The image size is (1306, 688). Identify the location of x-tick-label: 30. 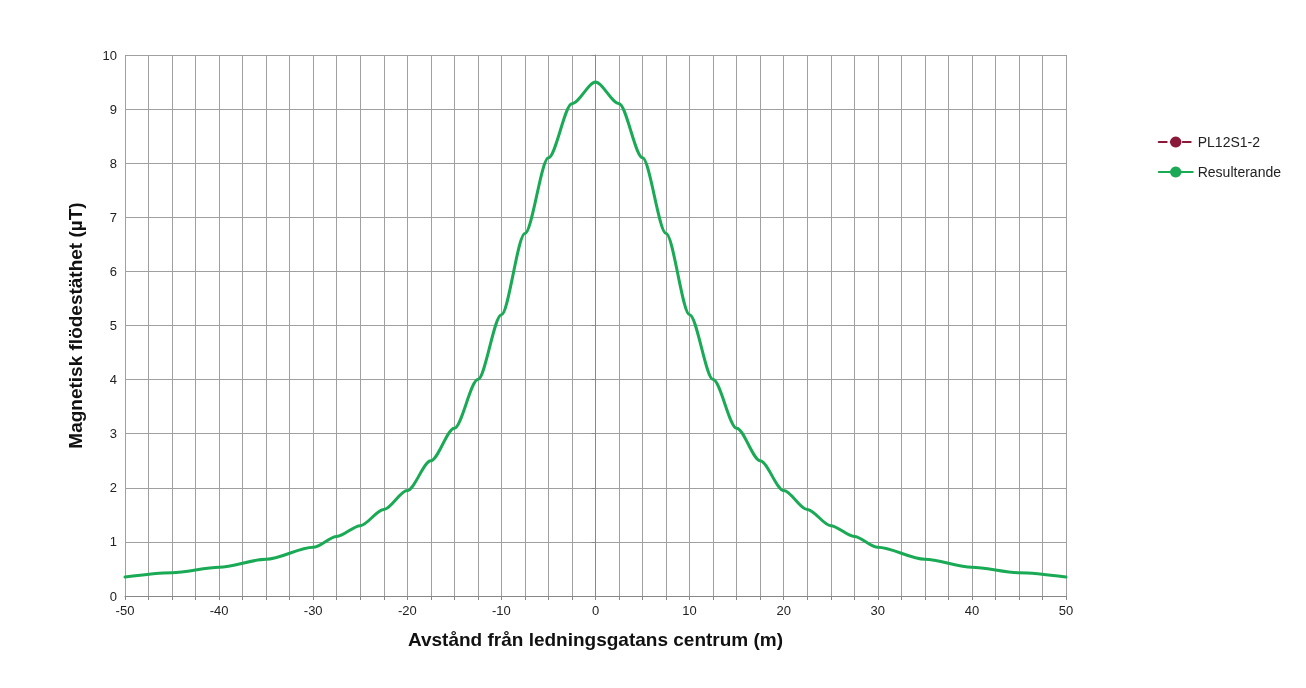
(878, 610).